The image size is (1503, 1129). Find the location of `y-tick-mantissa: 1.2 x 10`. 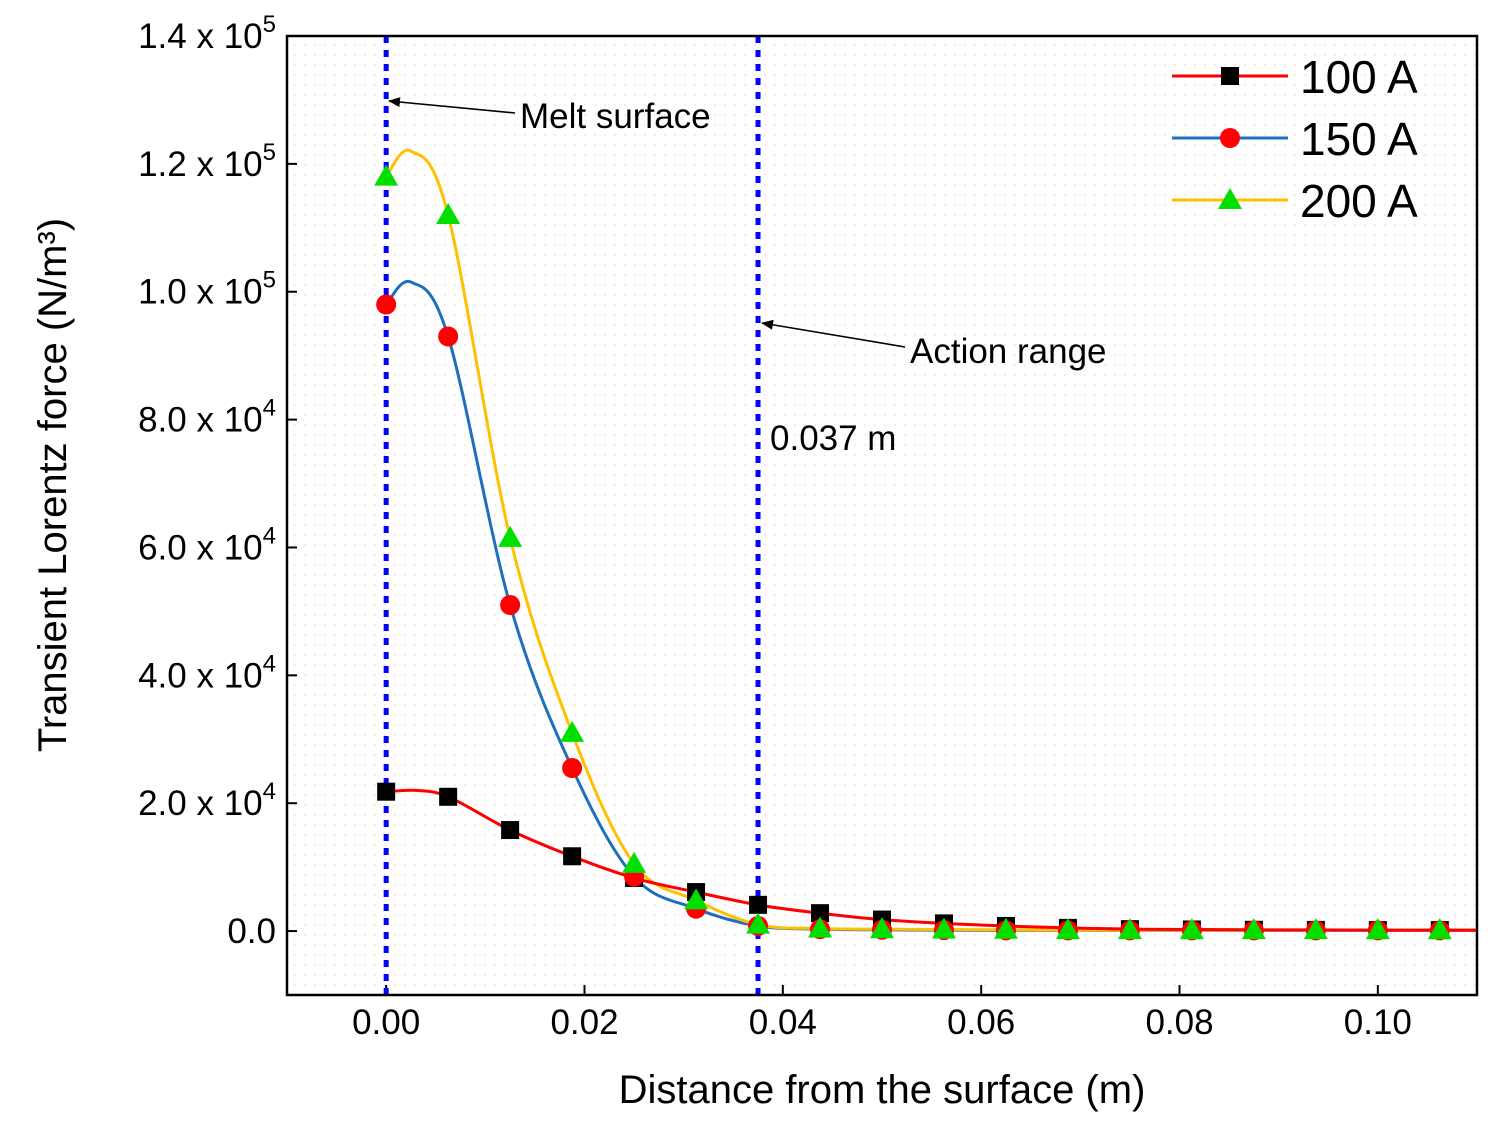

y-tick-mantissa: 1.2 x 10 is located at coordinates (200, 164).